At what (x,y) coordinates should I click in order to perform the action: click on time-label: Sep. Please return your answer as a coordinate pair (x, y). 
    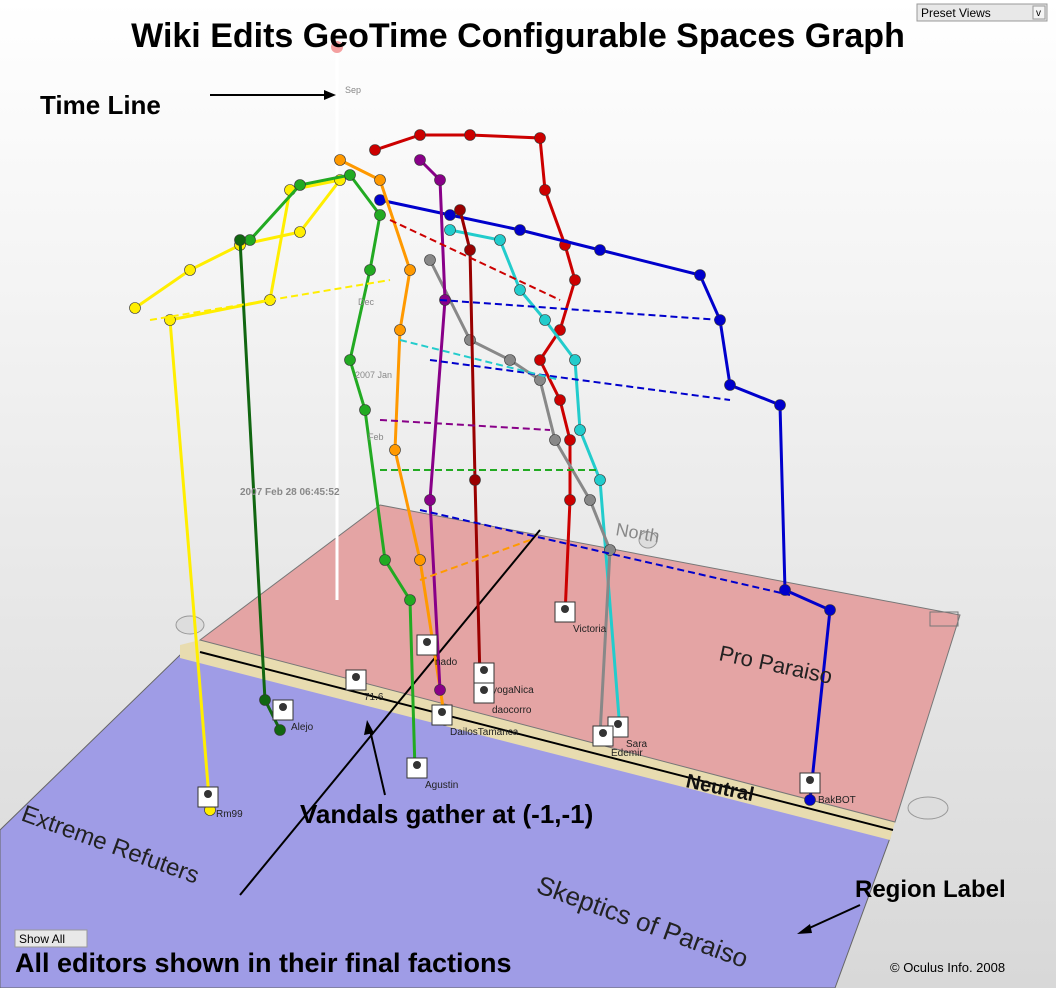
    Looking at the image, I should click on (353, 90).